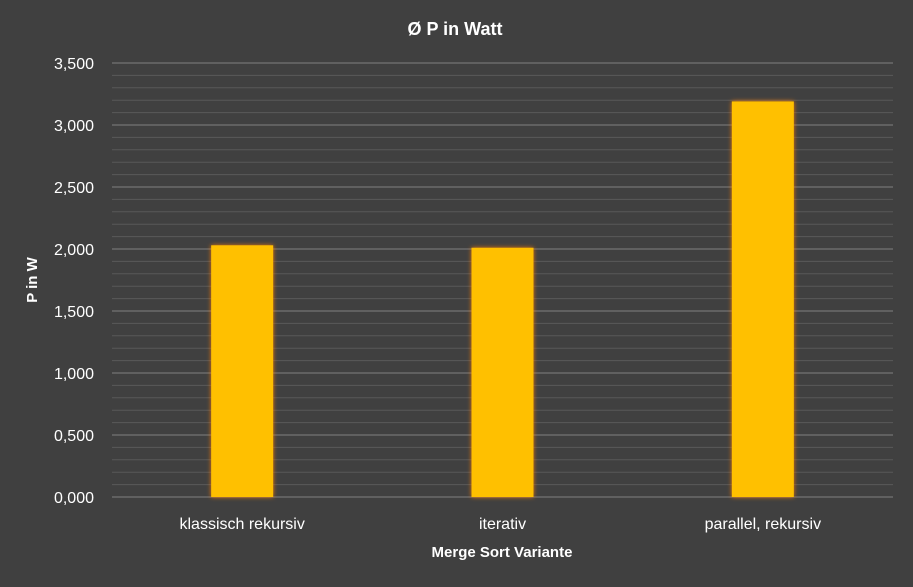 The height and width of the screenshot is (587, 913). I want to click on y-tick-label: 2,000, so click(74, 250).